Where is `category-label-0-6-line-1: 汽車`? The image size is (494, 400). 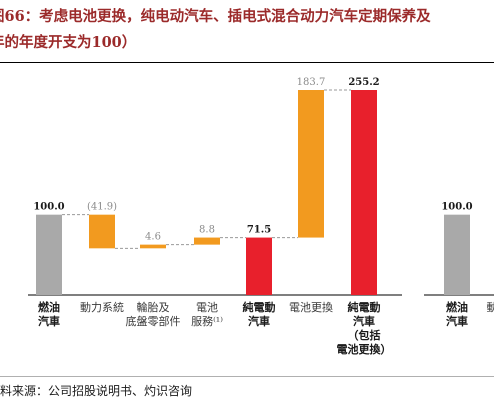
category-label-0-6-line-1: 汽車 is located at coordinates (364, 321).